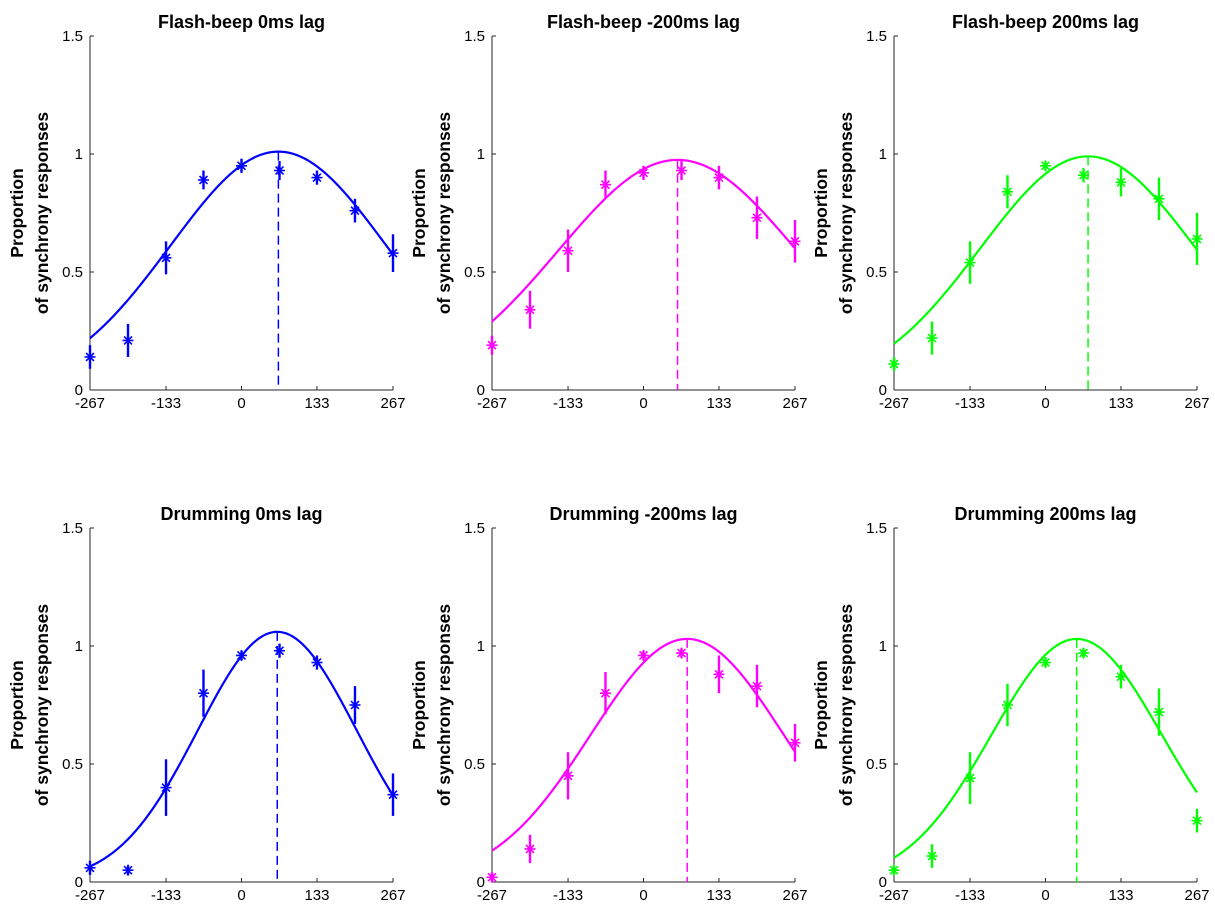 This screenshot has height=913, width=1215. Describe the element at coordinates (1045, 22) in the screenshot. I see `chart-title: Flash-beep 200ms lag` at that location.